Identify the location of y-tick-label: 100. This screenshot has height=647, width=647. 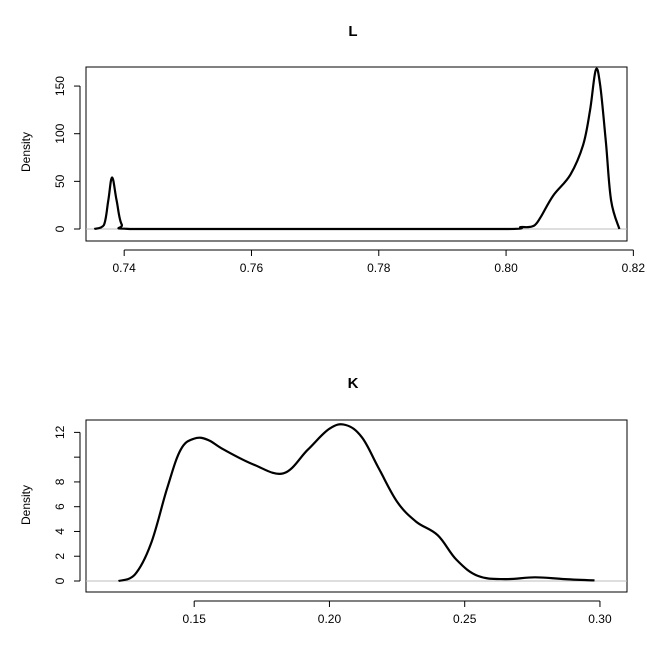
(60, 133).